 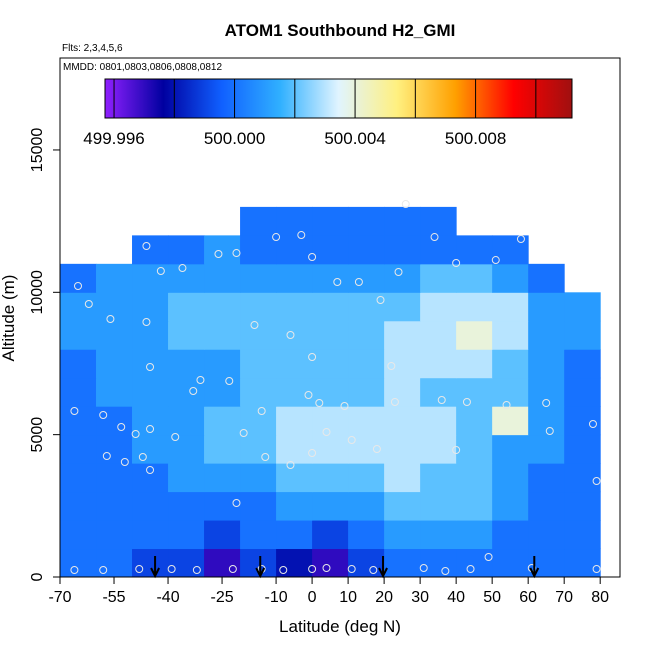 What do you see at coordinates (340, 626) in the screenshot?
I see `x-axis-label: Latitude (deg N)` at bounding box center [340, 626].